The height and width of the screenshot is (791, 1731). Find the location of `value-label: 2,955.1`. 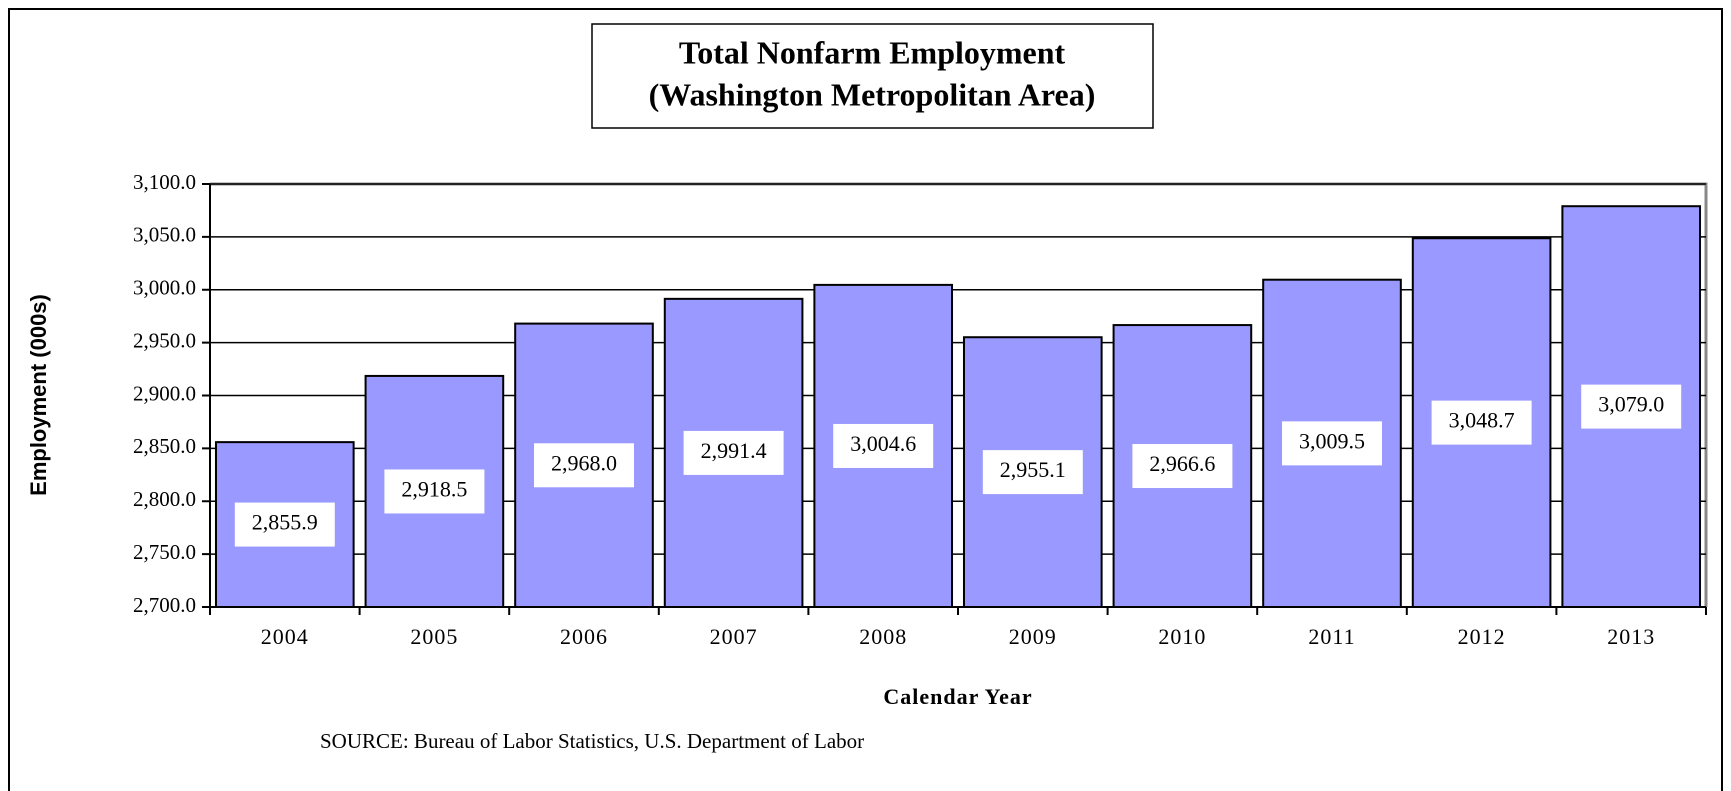

value-label: 2,955.1 is located at coordinates (1033, 469).